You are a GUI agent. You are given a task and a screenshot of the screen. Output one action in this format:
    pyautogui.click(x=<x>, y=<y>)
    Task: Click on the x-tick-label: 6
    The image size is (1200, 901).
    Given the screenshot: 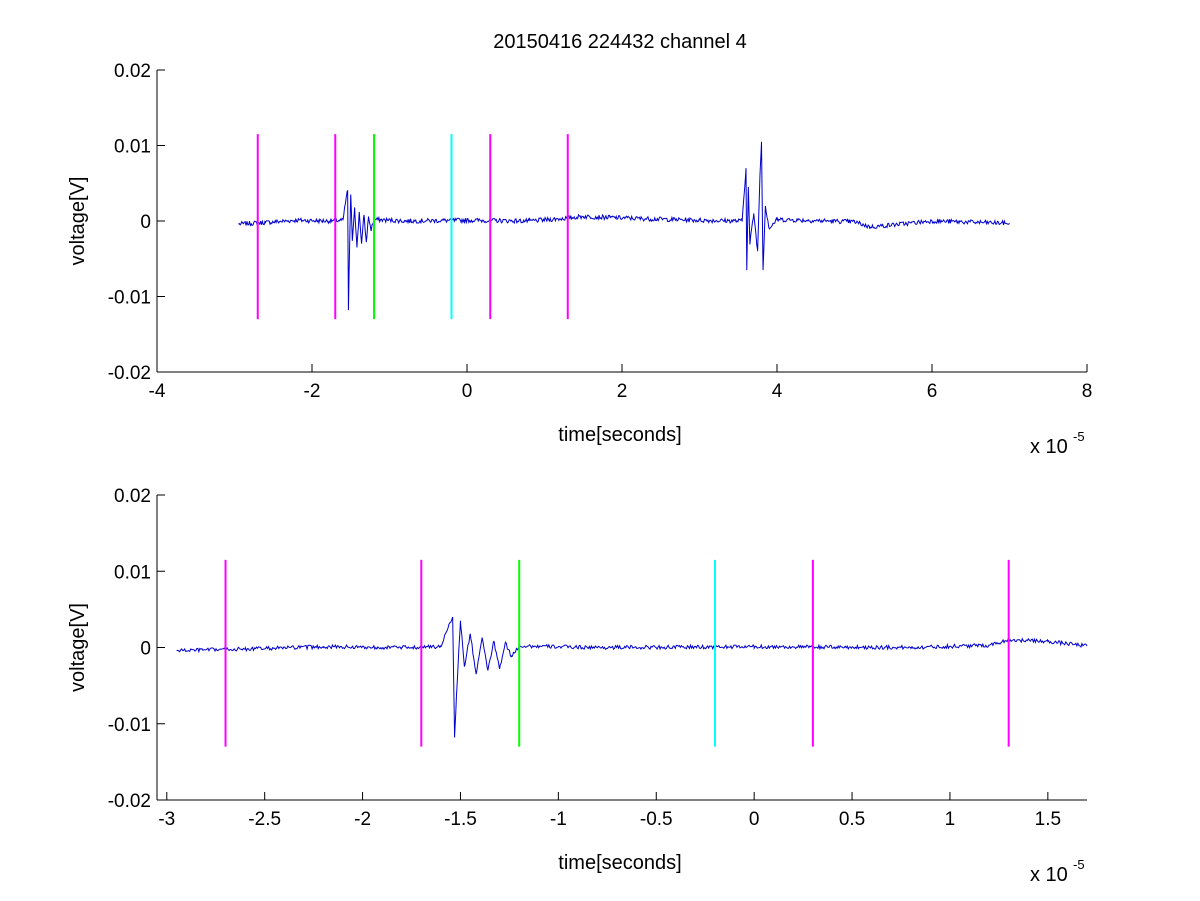 What is the action you would take?
    pyautogui.click(x=932, y=391)
    